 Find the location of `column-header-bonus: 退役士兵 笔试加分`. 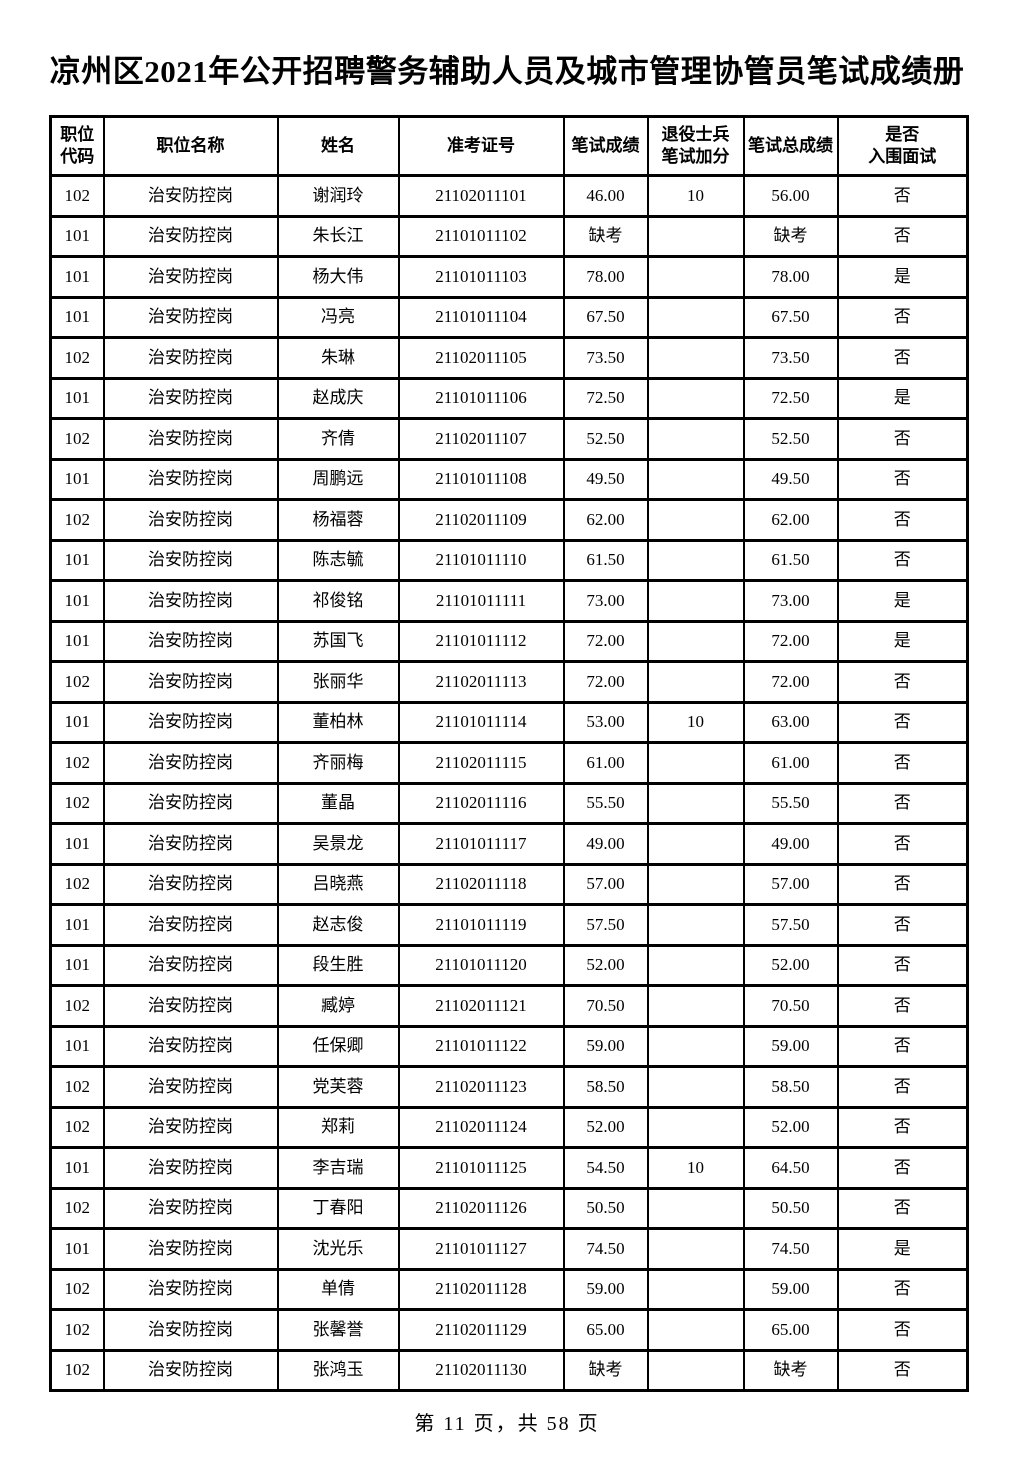

column-header-bonus: 退役士兵 笔试加分 is located at coordinates (695, 146).